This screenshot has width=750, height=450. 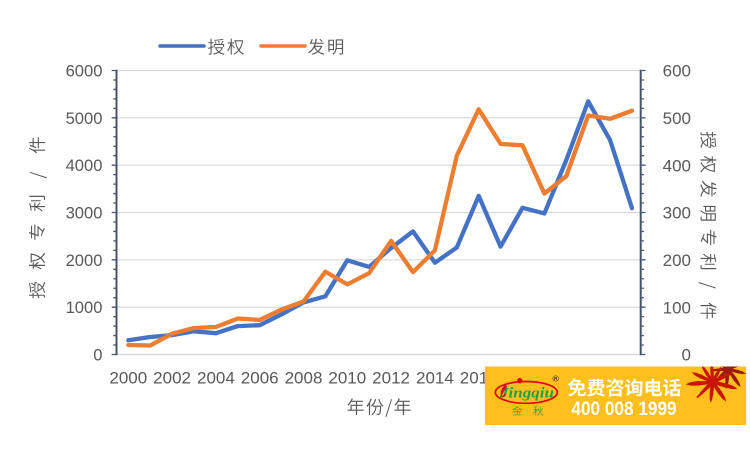 What do you see at coordinates (172, 378) in the screenshot?
I see `svg-text: 2002` at bounding box center [172, 378].